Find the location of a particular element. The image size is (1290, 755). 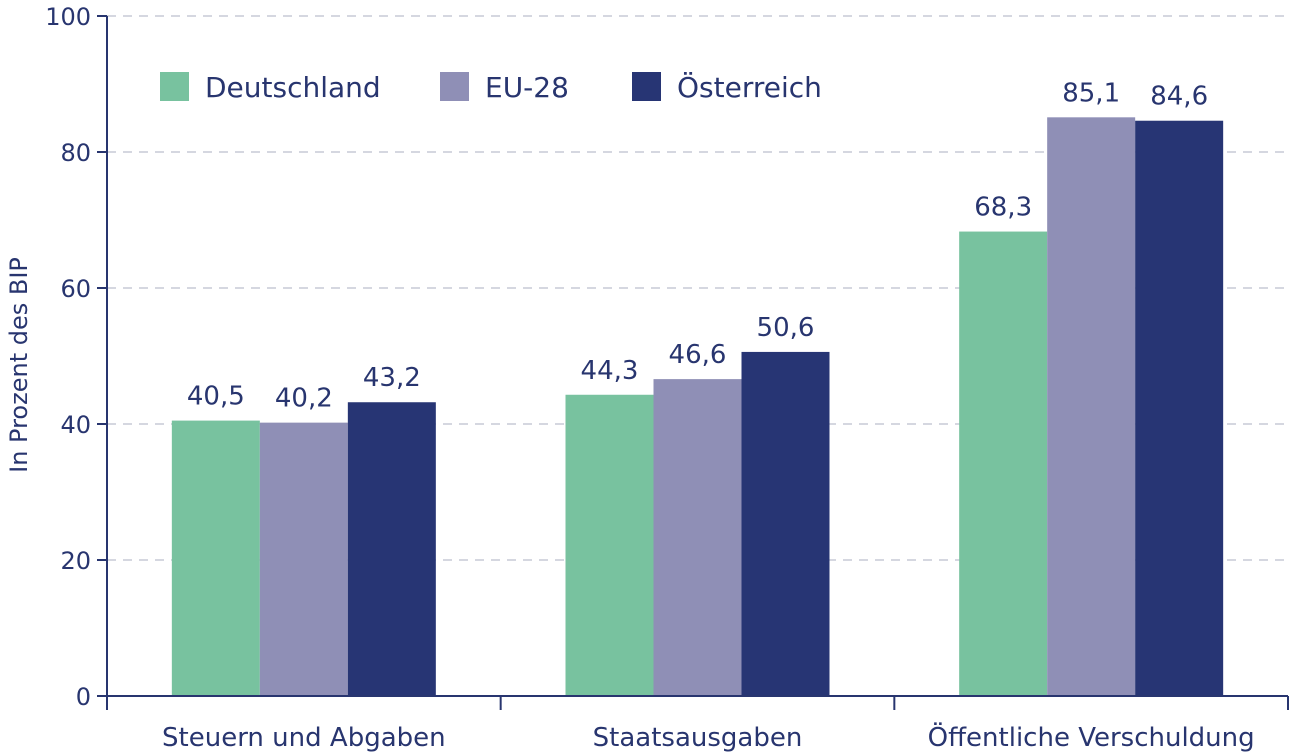

bar--sterreich-2 is located at coordinates (1179, 408).